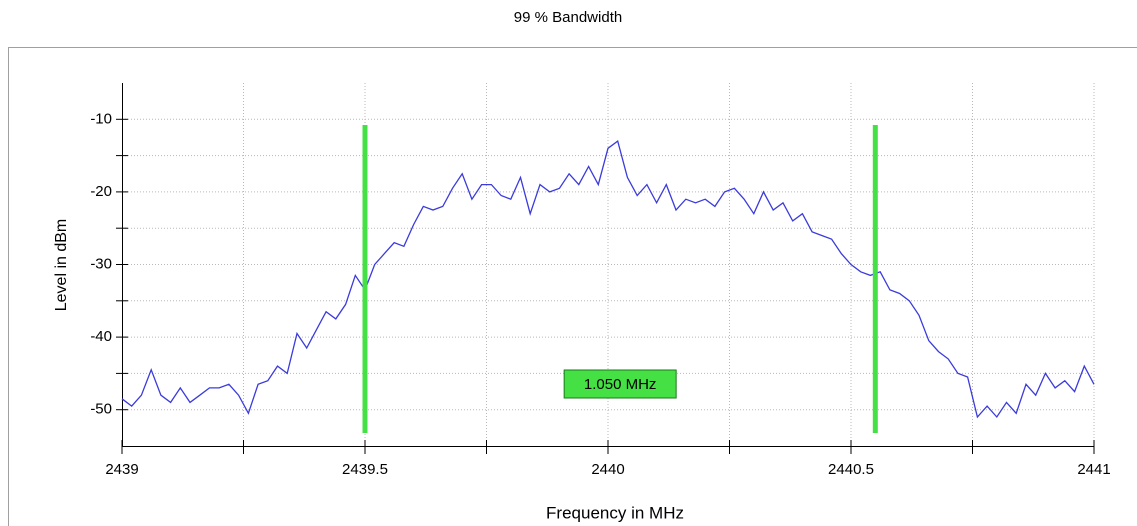  I want to click on annotation: 1.050 MHz, so click(620, 384).